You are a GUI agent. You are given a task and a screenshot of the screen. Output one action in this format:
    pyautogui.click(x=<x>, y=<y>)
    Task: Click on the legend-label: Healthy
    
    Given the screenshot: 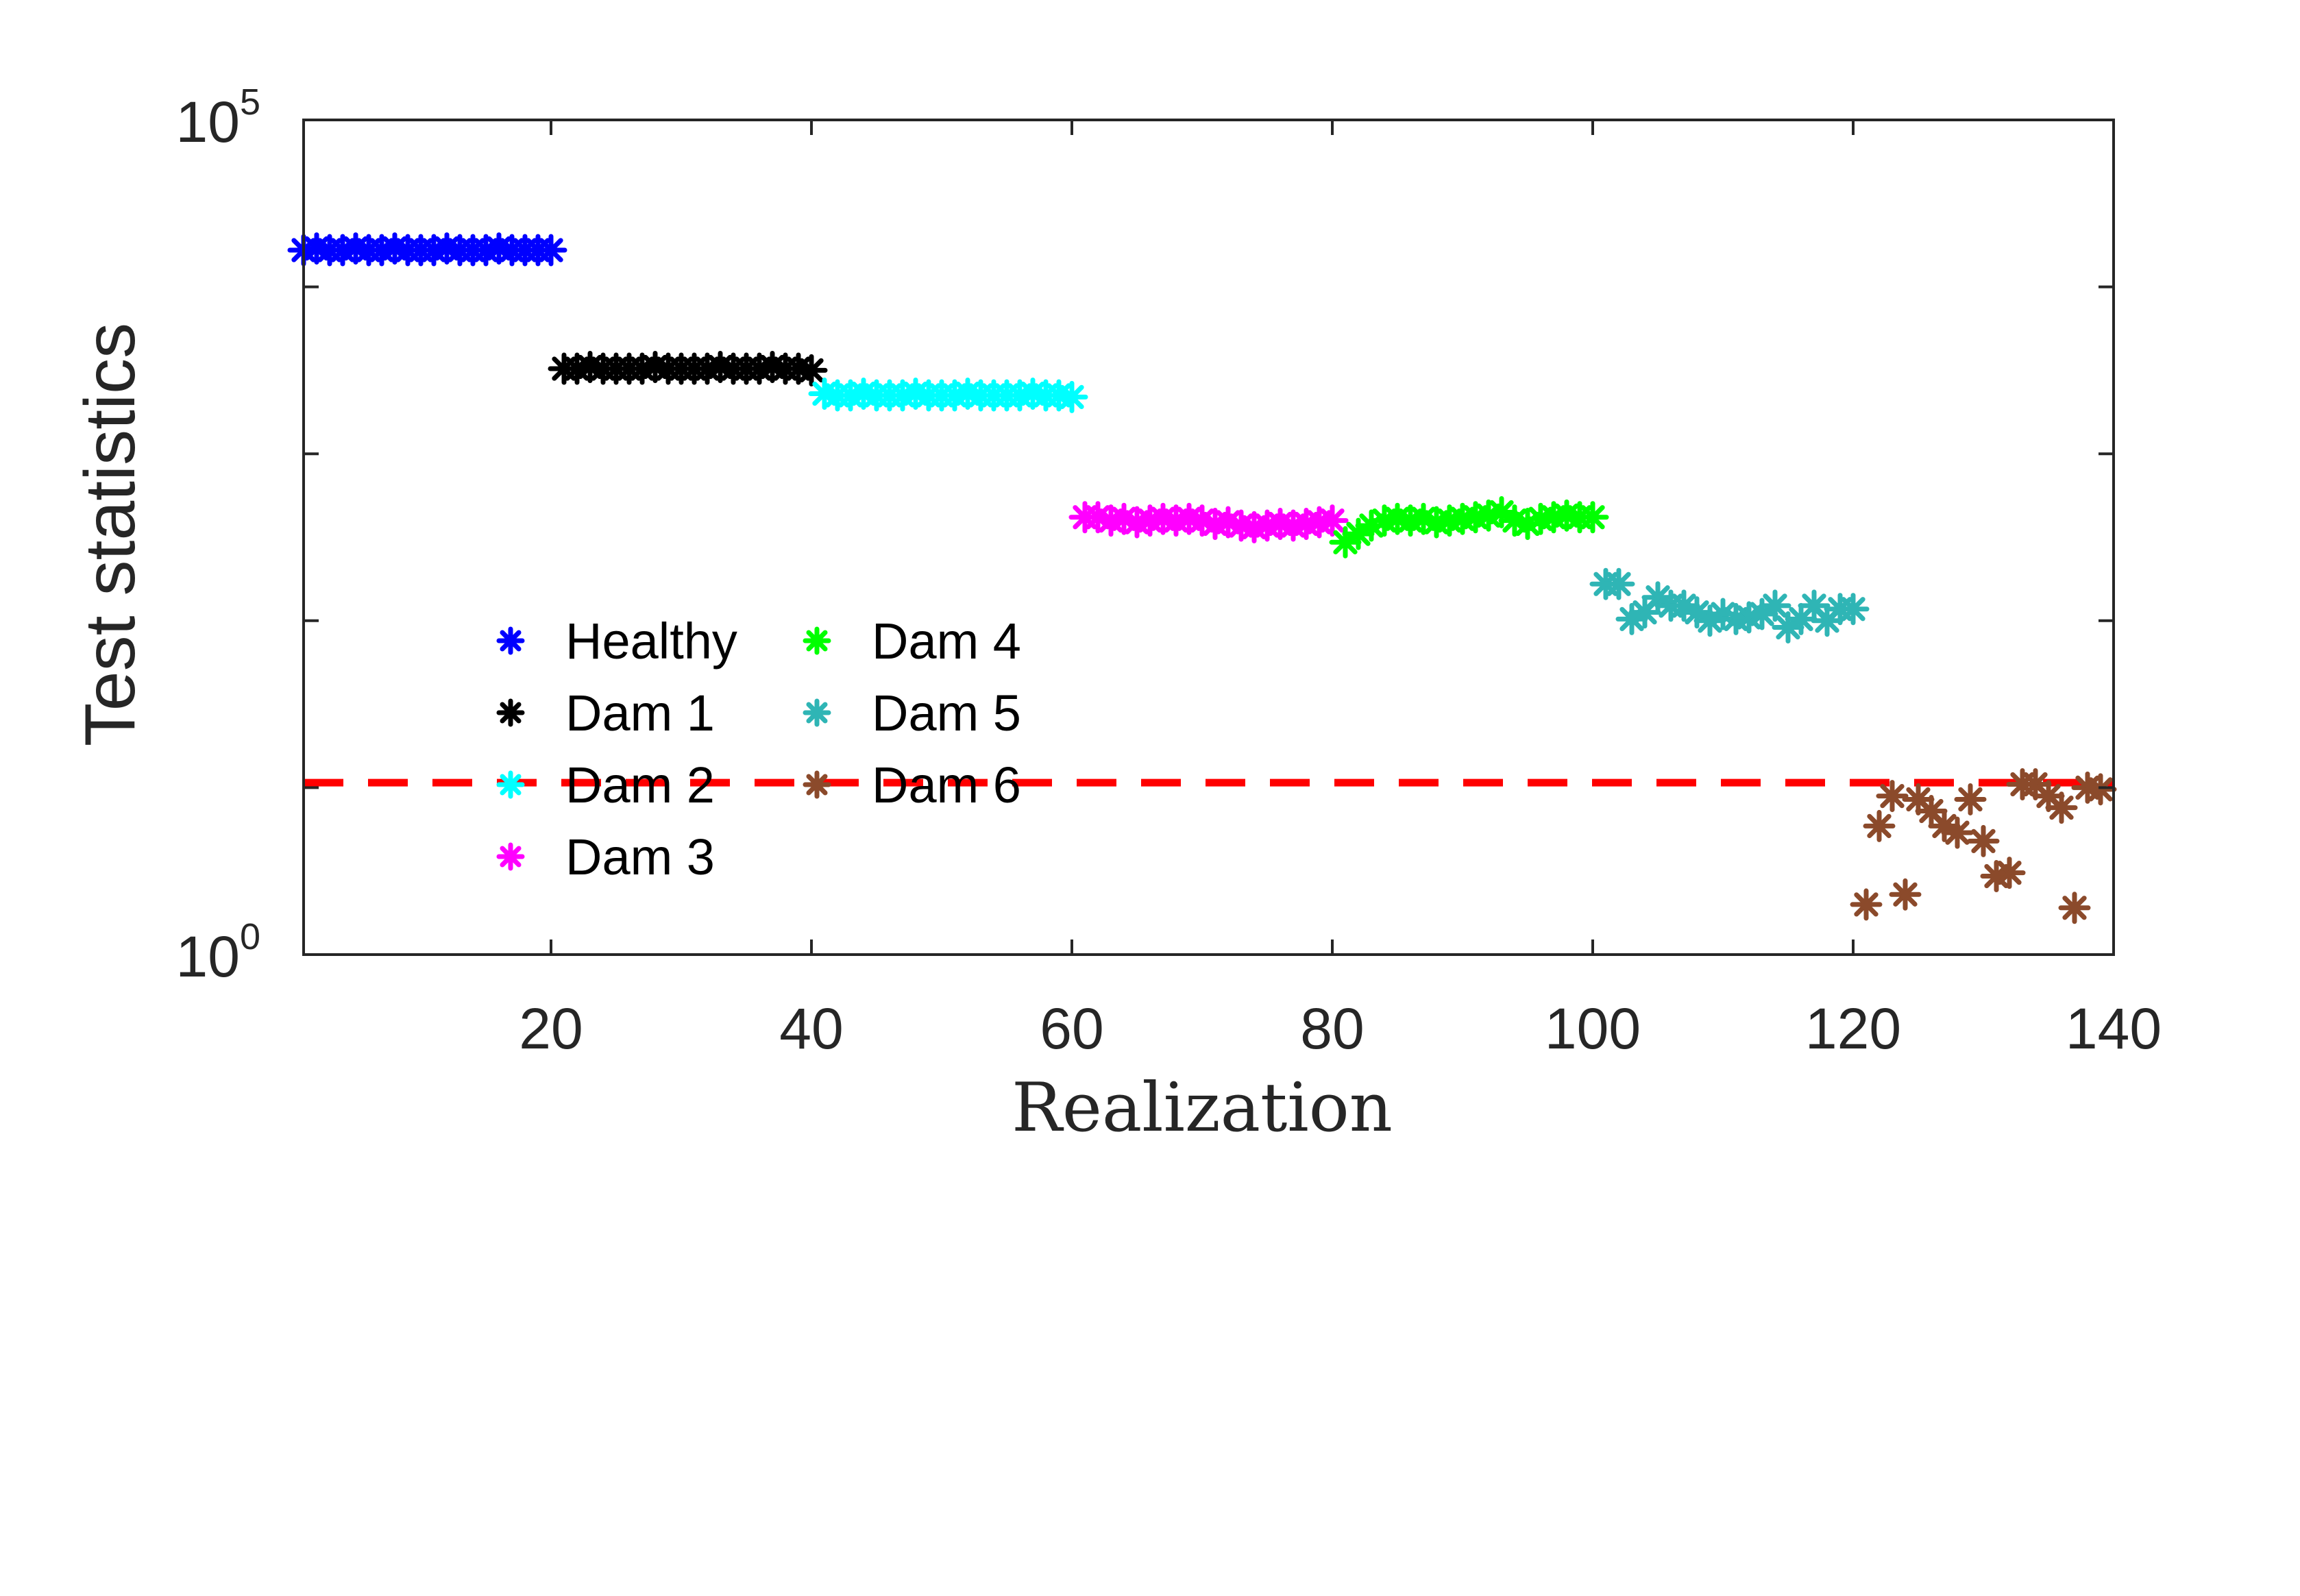 What is the action you would take?
    pyautogui.click(x=651, y=641)
    